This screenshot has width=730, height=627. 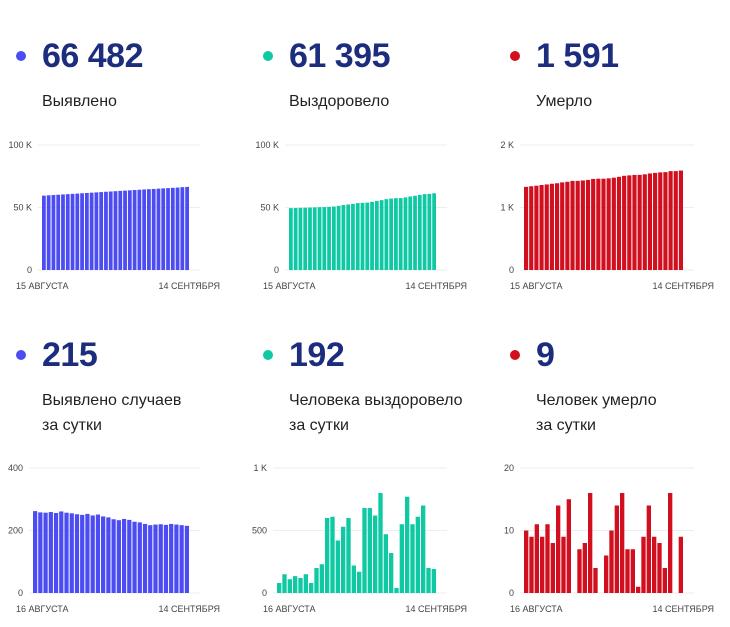 I want to click on stat-label: Выздоровело, so click(x=339, y=101).